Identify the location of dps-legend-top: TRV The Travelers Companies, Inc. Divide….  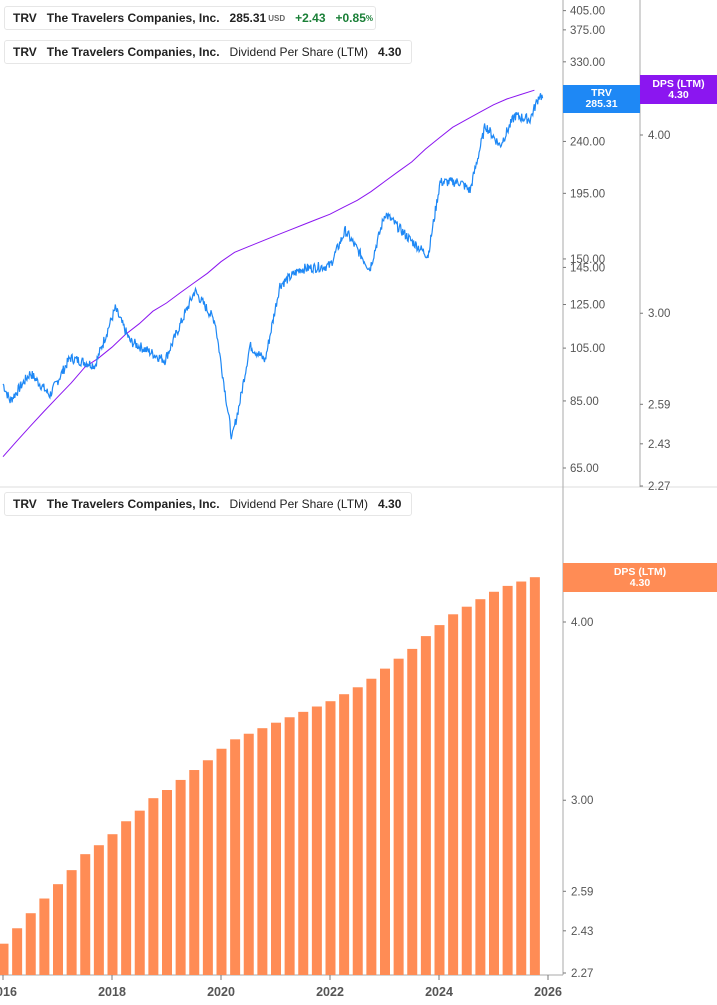
(208, 52).